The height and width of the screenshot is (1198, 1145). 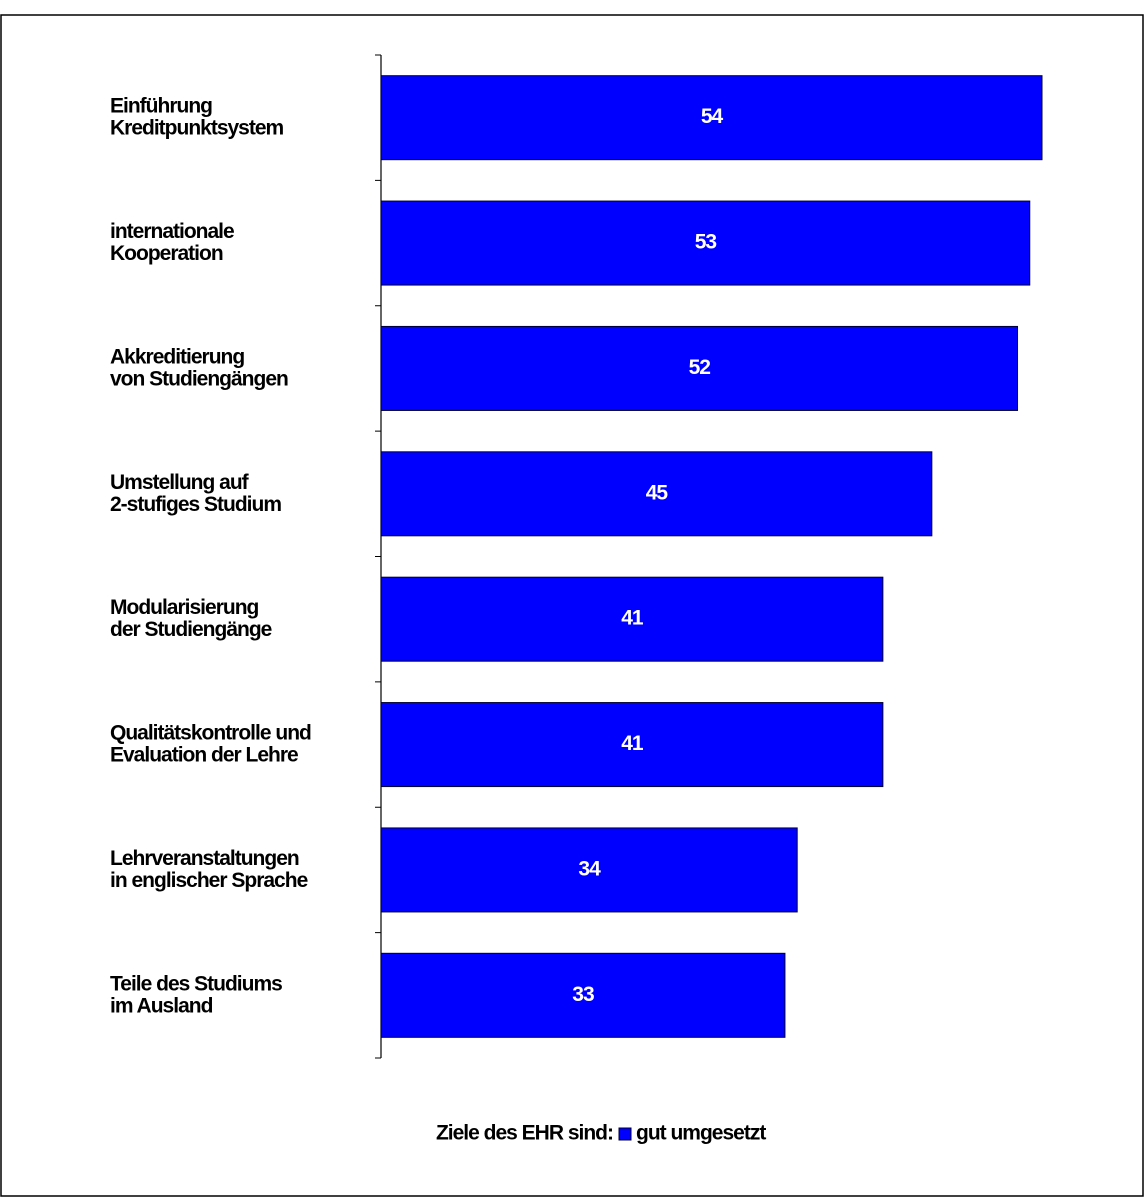 What do you see at coordinates (197, 116) in the screenshot?
I see `category-label: Einführung Kreditpunktsystem` at bounding box center [197, 116].